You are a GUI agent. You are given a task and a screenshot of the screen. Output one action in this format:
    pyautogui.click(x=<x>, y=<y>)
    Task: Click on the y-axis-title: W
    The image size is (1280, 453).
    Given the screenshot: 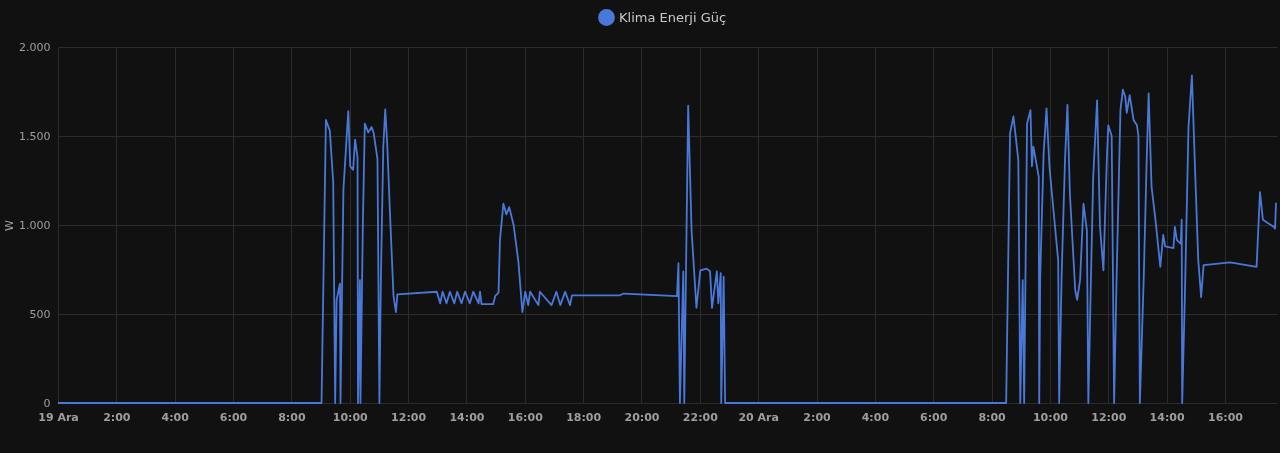 What is the action you would take?
    pyautogui.click(x=10, y=225)
    